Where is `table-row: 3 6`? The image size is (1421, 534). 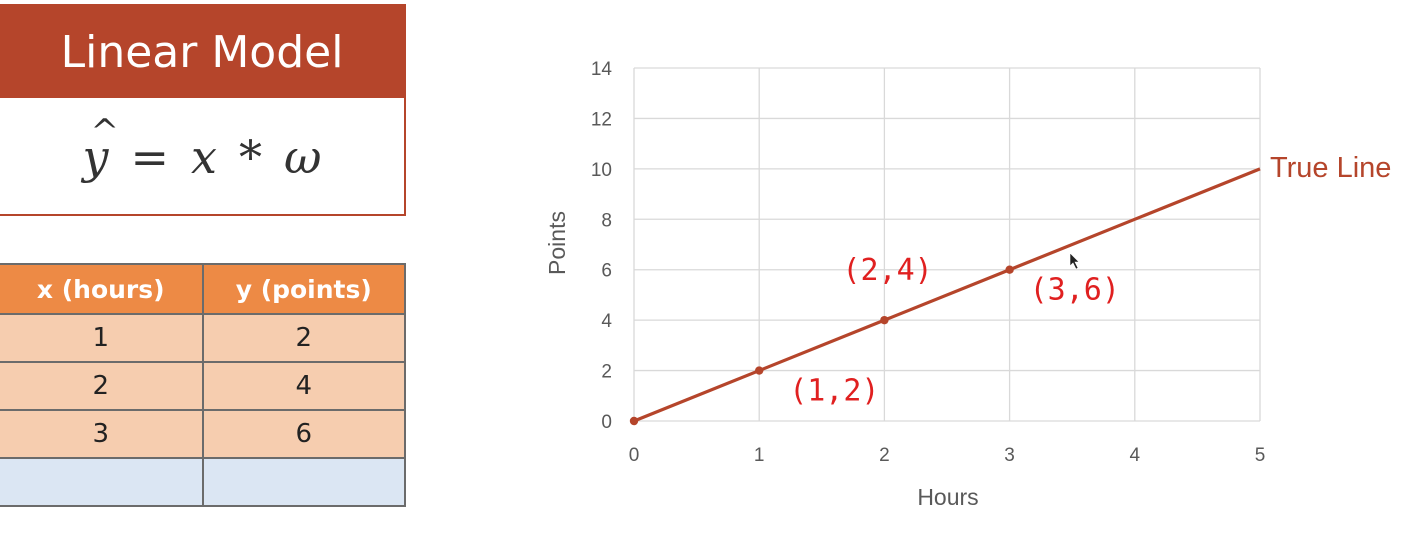
table-row: 3 6 is located at coordinates (203, 434).